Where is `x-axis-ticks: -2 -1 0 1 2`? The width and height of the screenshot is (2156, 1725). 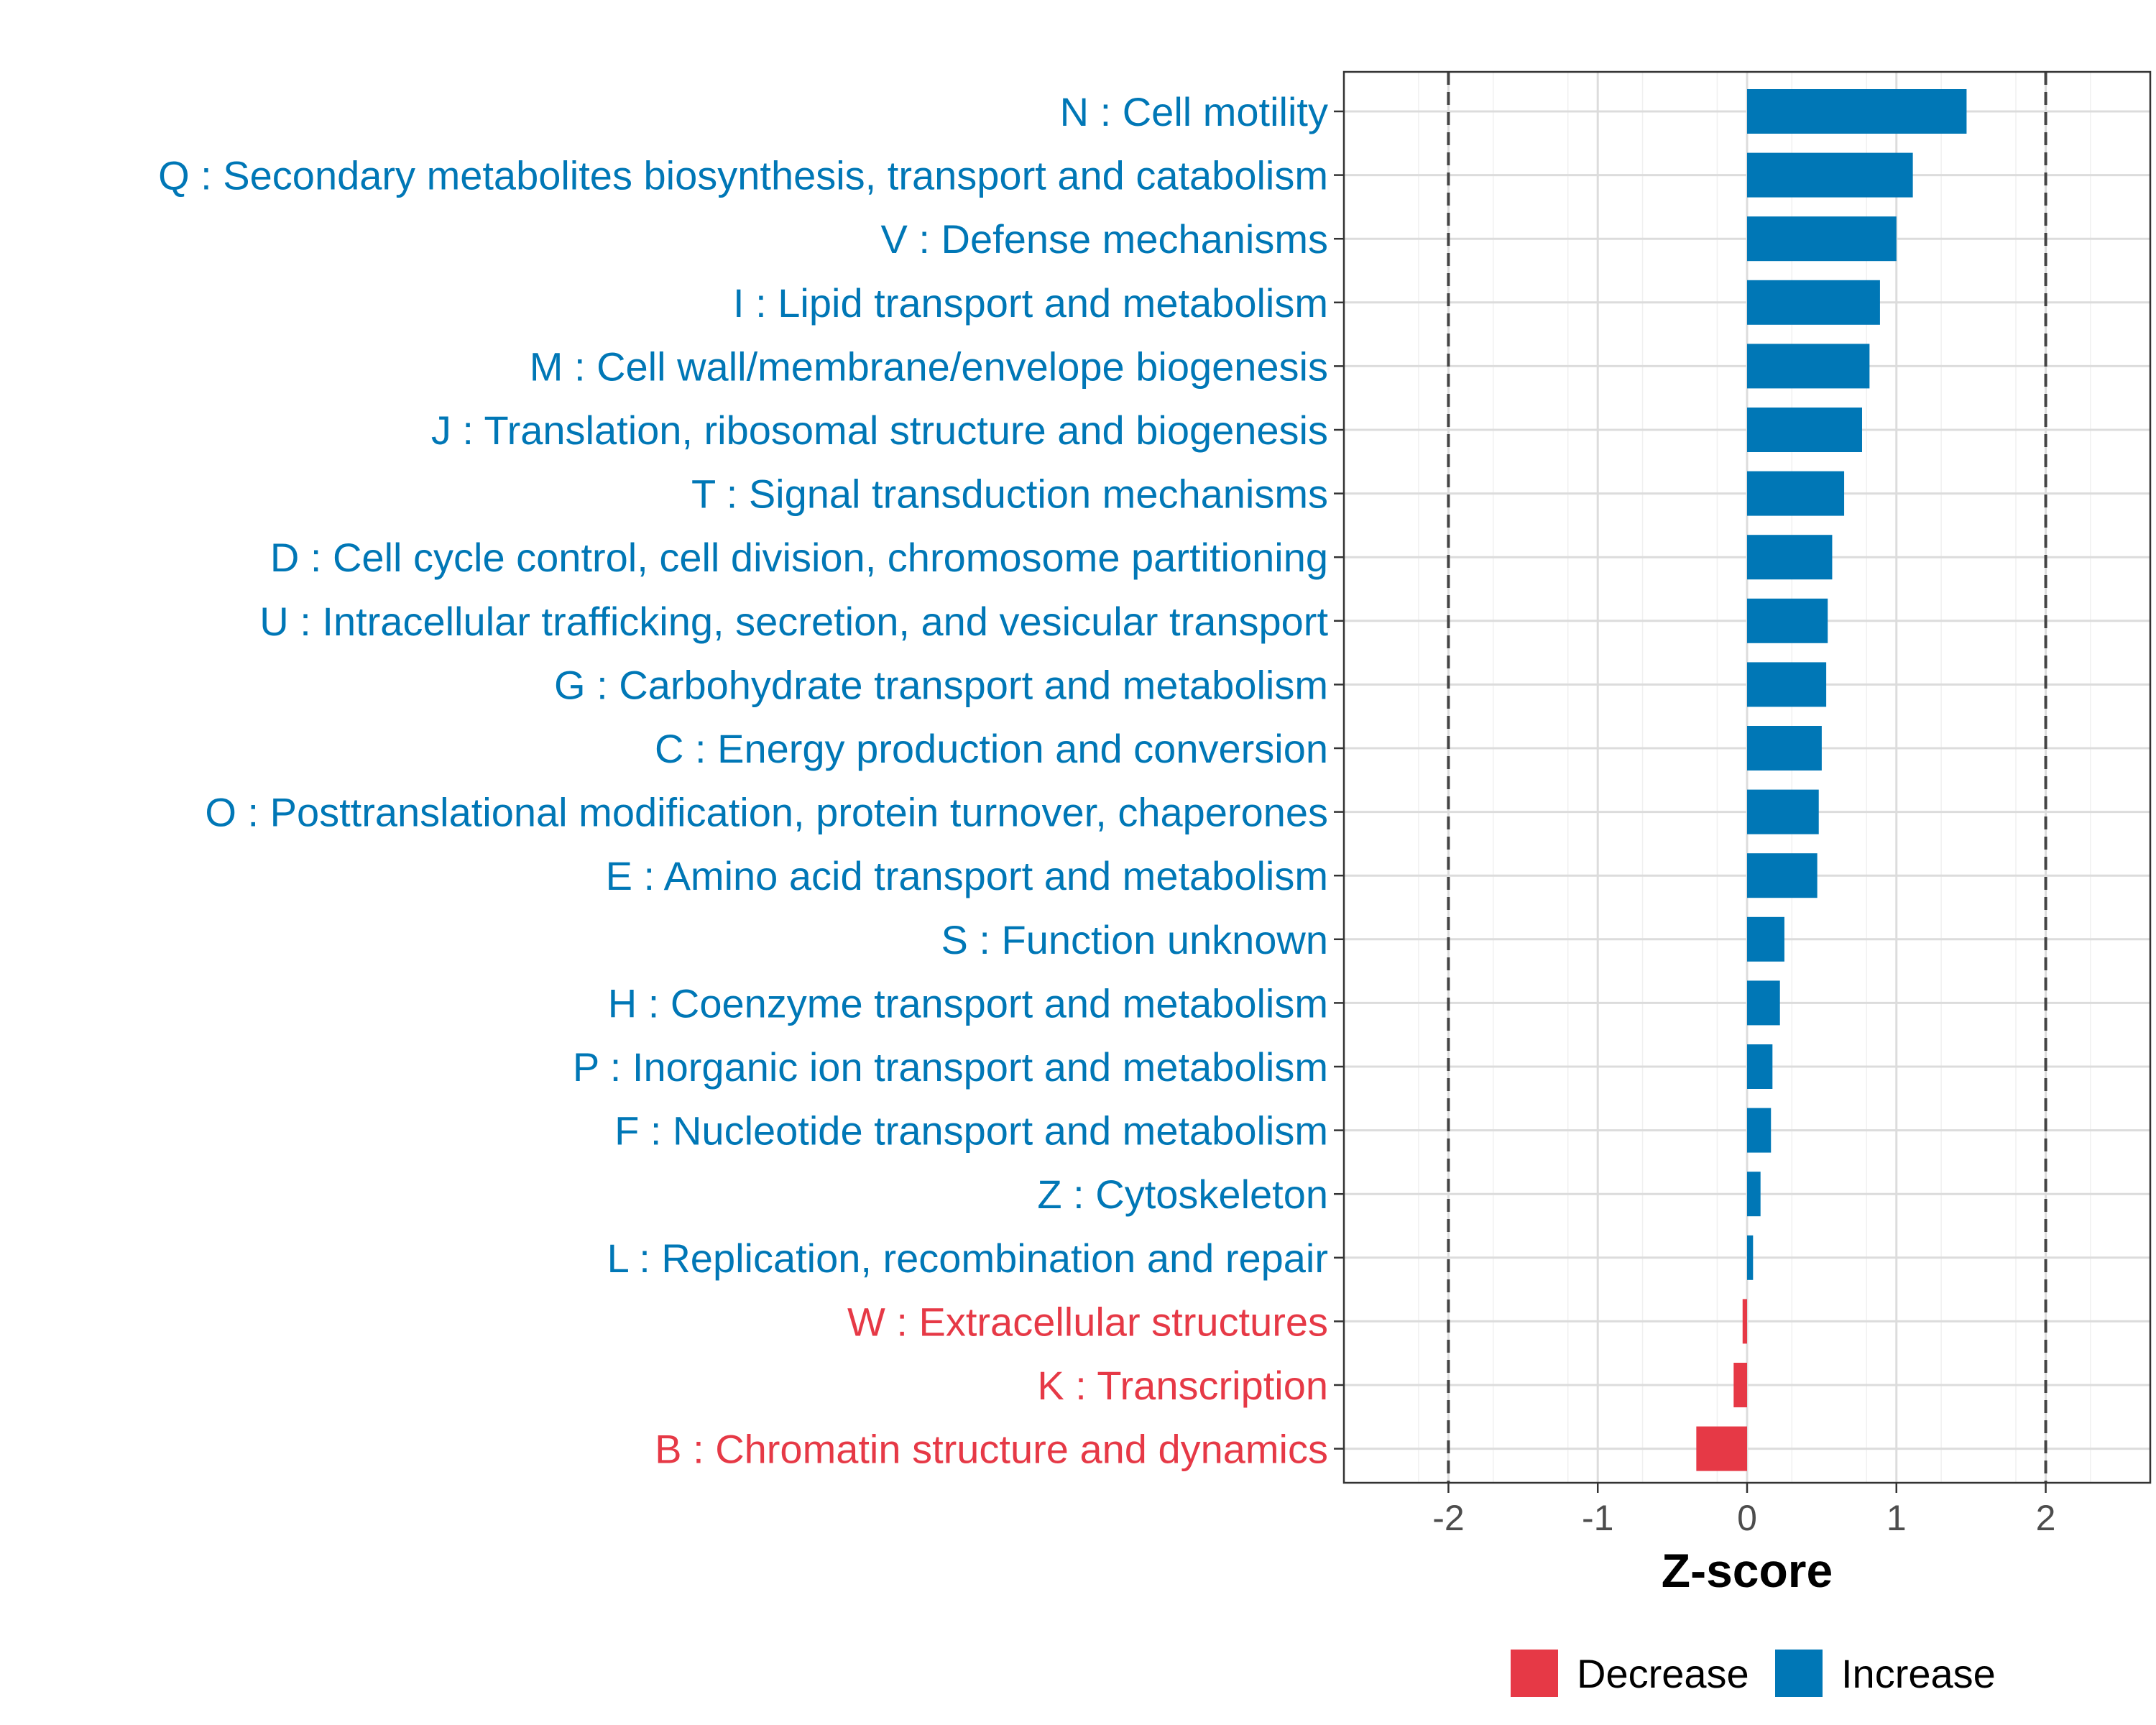 x-axis-ticks: -2 -1 0 1 2 is located at coordinates (1744, 1510).